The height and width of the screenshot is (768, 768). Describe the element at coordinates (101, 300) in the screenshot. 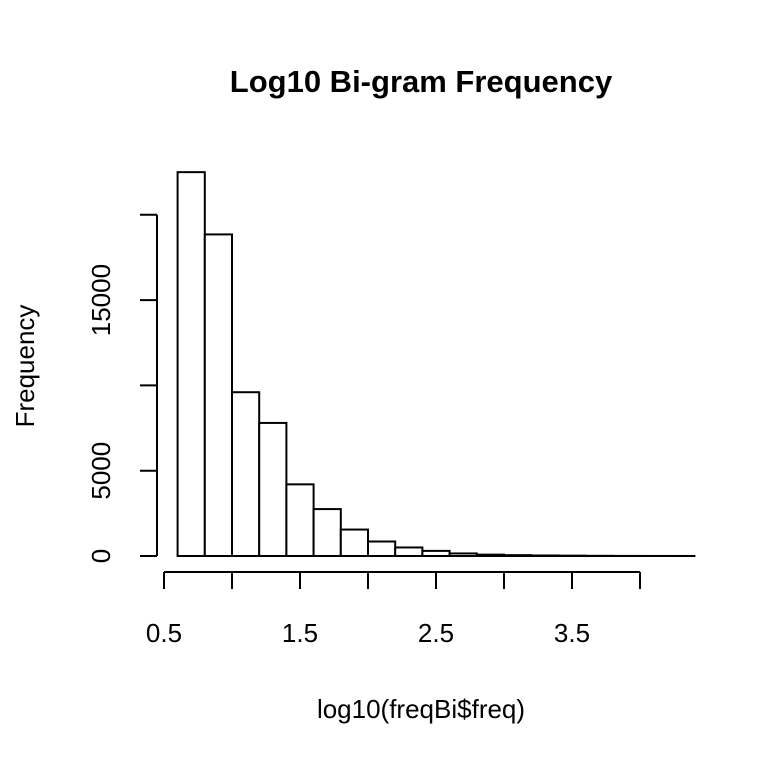

I see `y-tick-label: 15000` at that location.